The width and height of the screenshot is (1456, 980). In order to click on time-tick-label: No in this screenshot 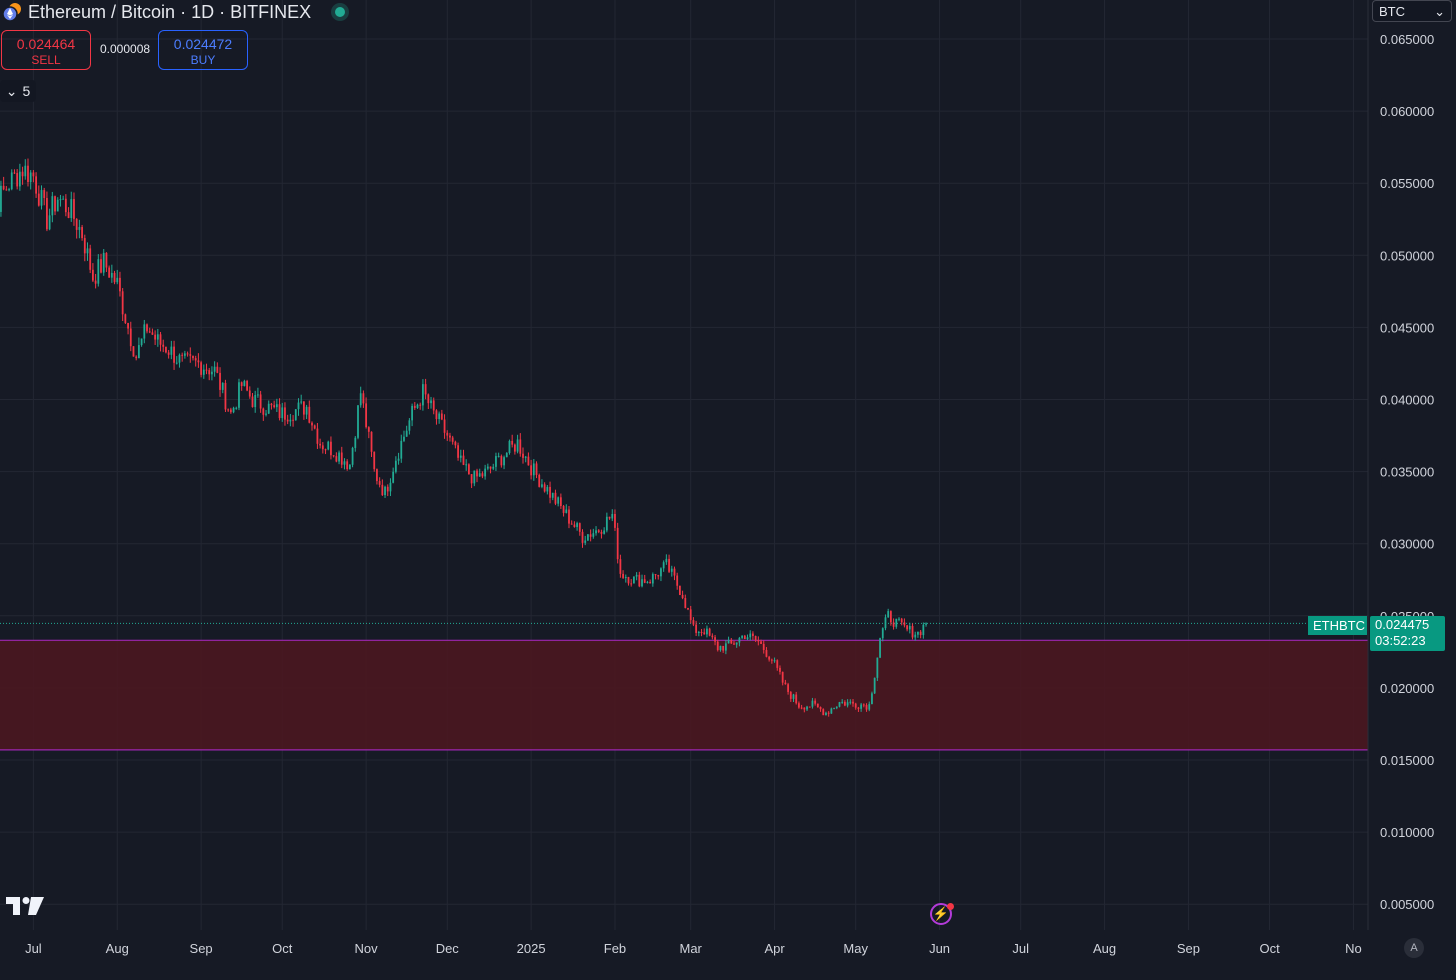, I will do `click(1353, 948)`.